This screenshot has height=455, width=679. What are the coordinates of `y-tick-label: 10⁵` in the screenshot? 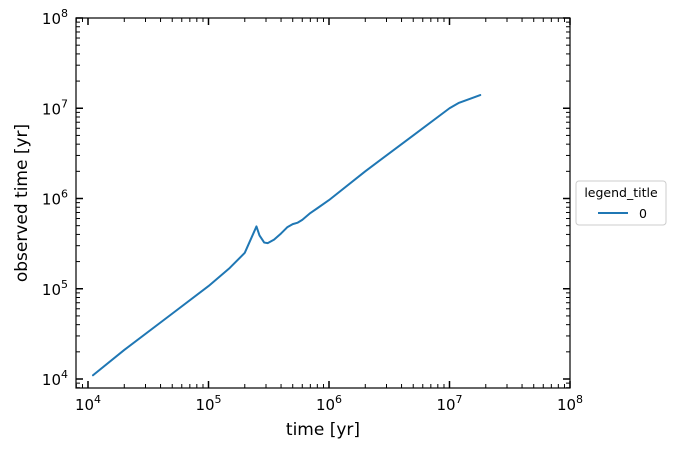 It's located at (55, 288).